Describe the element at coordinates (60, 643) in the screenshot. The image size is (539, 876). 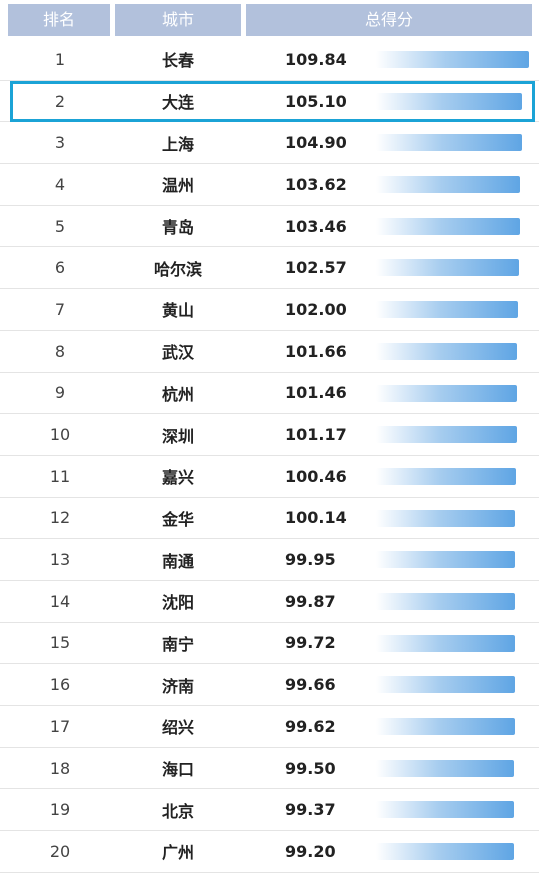
I see `rank-label: 15` at that location.